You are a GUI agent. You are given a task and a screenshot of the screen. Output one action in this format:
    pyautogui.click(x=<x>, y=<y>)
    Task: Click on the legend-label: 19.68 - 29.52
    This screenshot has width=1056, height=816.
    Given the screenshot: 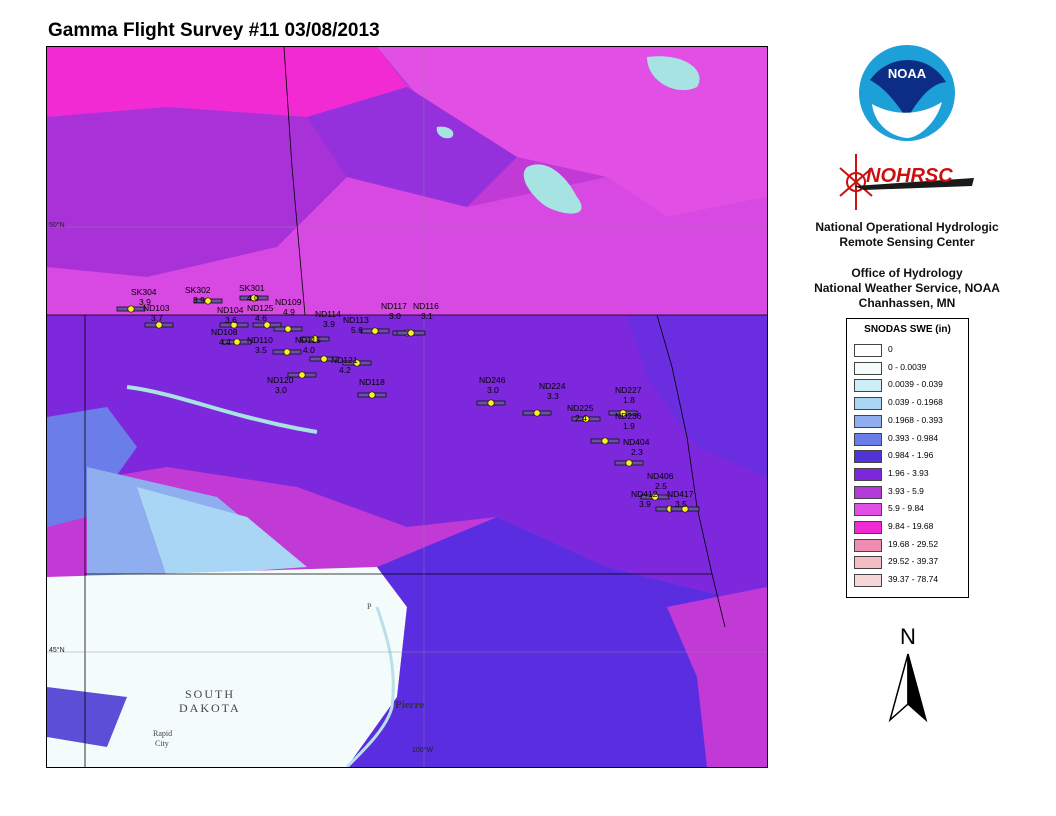 What is the action you would take?
    pyautogui.click(x=913, y=543)
    